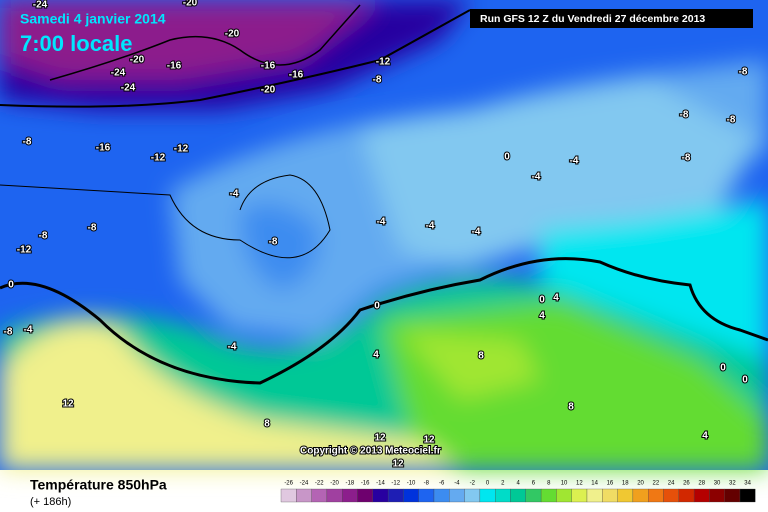 Image resolution: width=768 pixels, height=512 pixels. Describe the element at coordinates (611, 18) in the screenshot. I see `run-box` at that location.